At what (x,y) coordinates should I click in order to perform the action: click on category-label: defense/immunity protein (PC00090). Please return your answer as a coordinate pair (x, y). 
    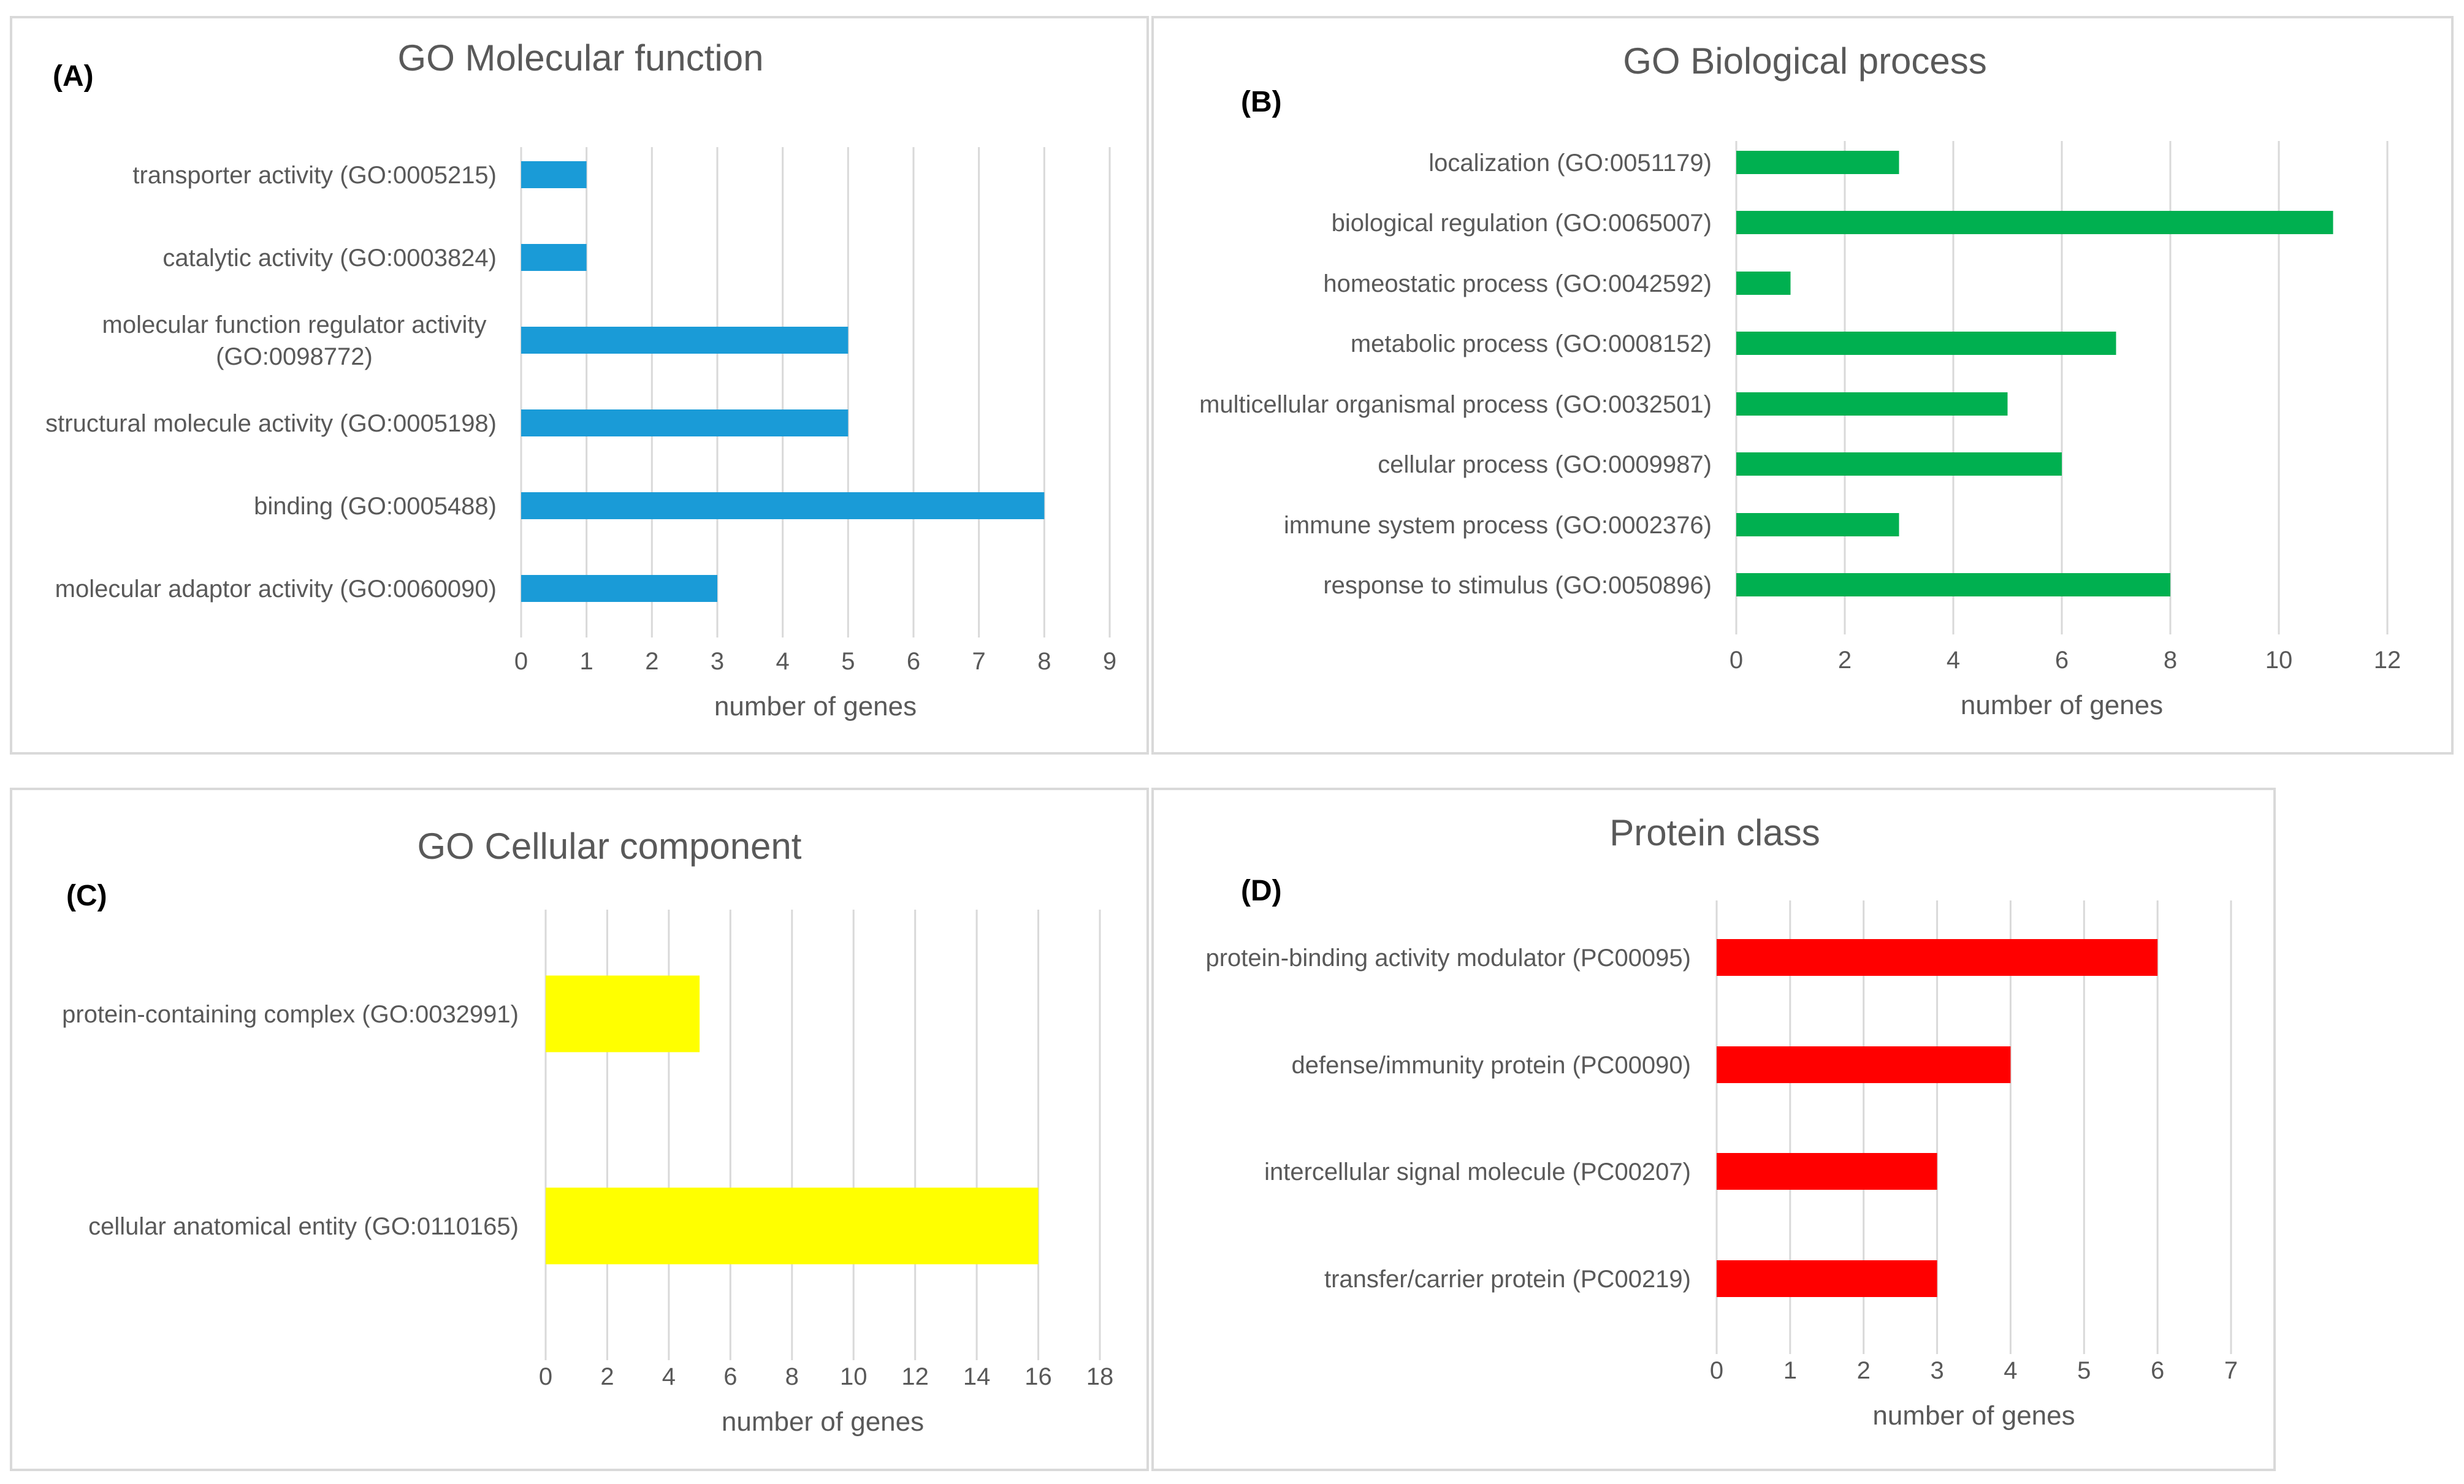
    Looking at the image, I should click on (1492, 1065).